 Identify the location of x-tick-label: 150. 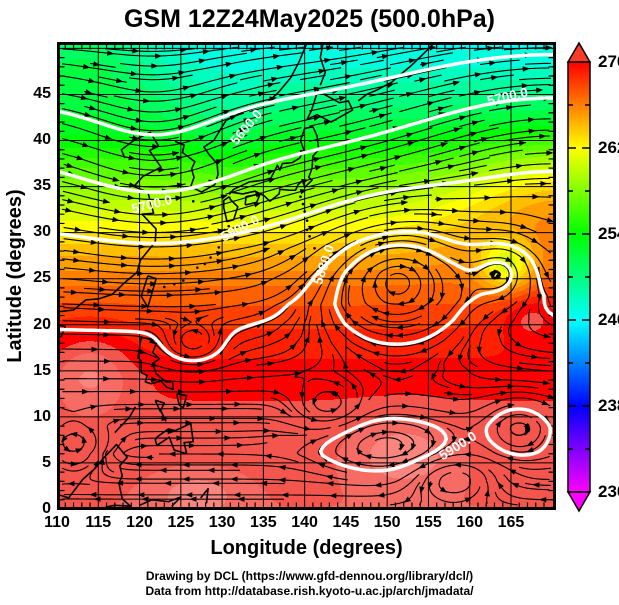
(387, 522).